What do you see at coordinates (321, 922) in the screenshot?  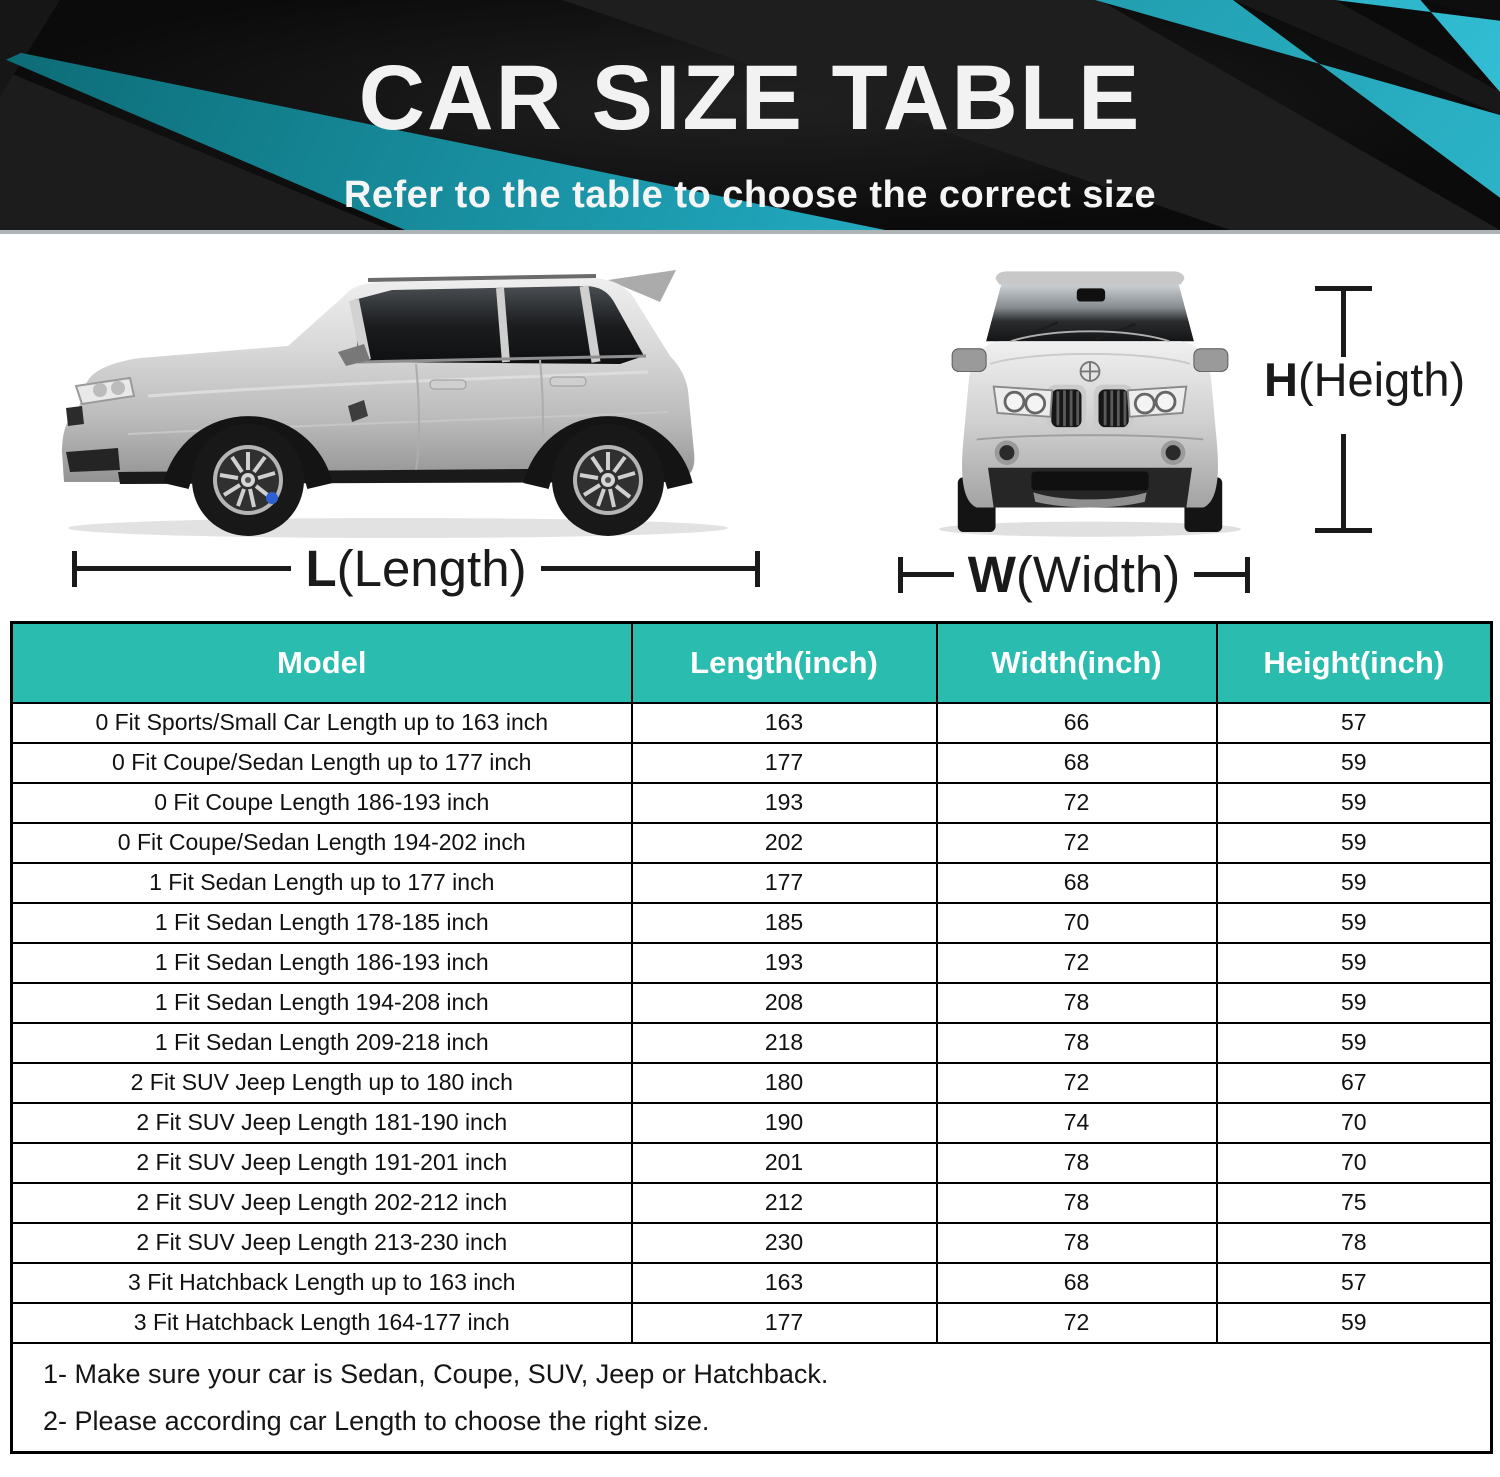 I see `cell-model: 1 Fit Sedan Length 178-185 inch` at bounding box center [321, 922].